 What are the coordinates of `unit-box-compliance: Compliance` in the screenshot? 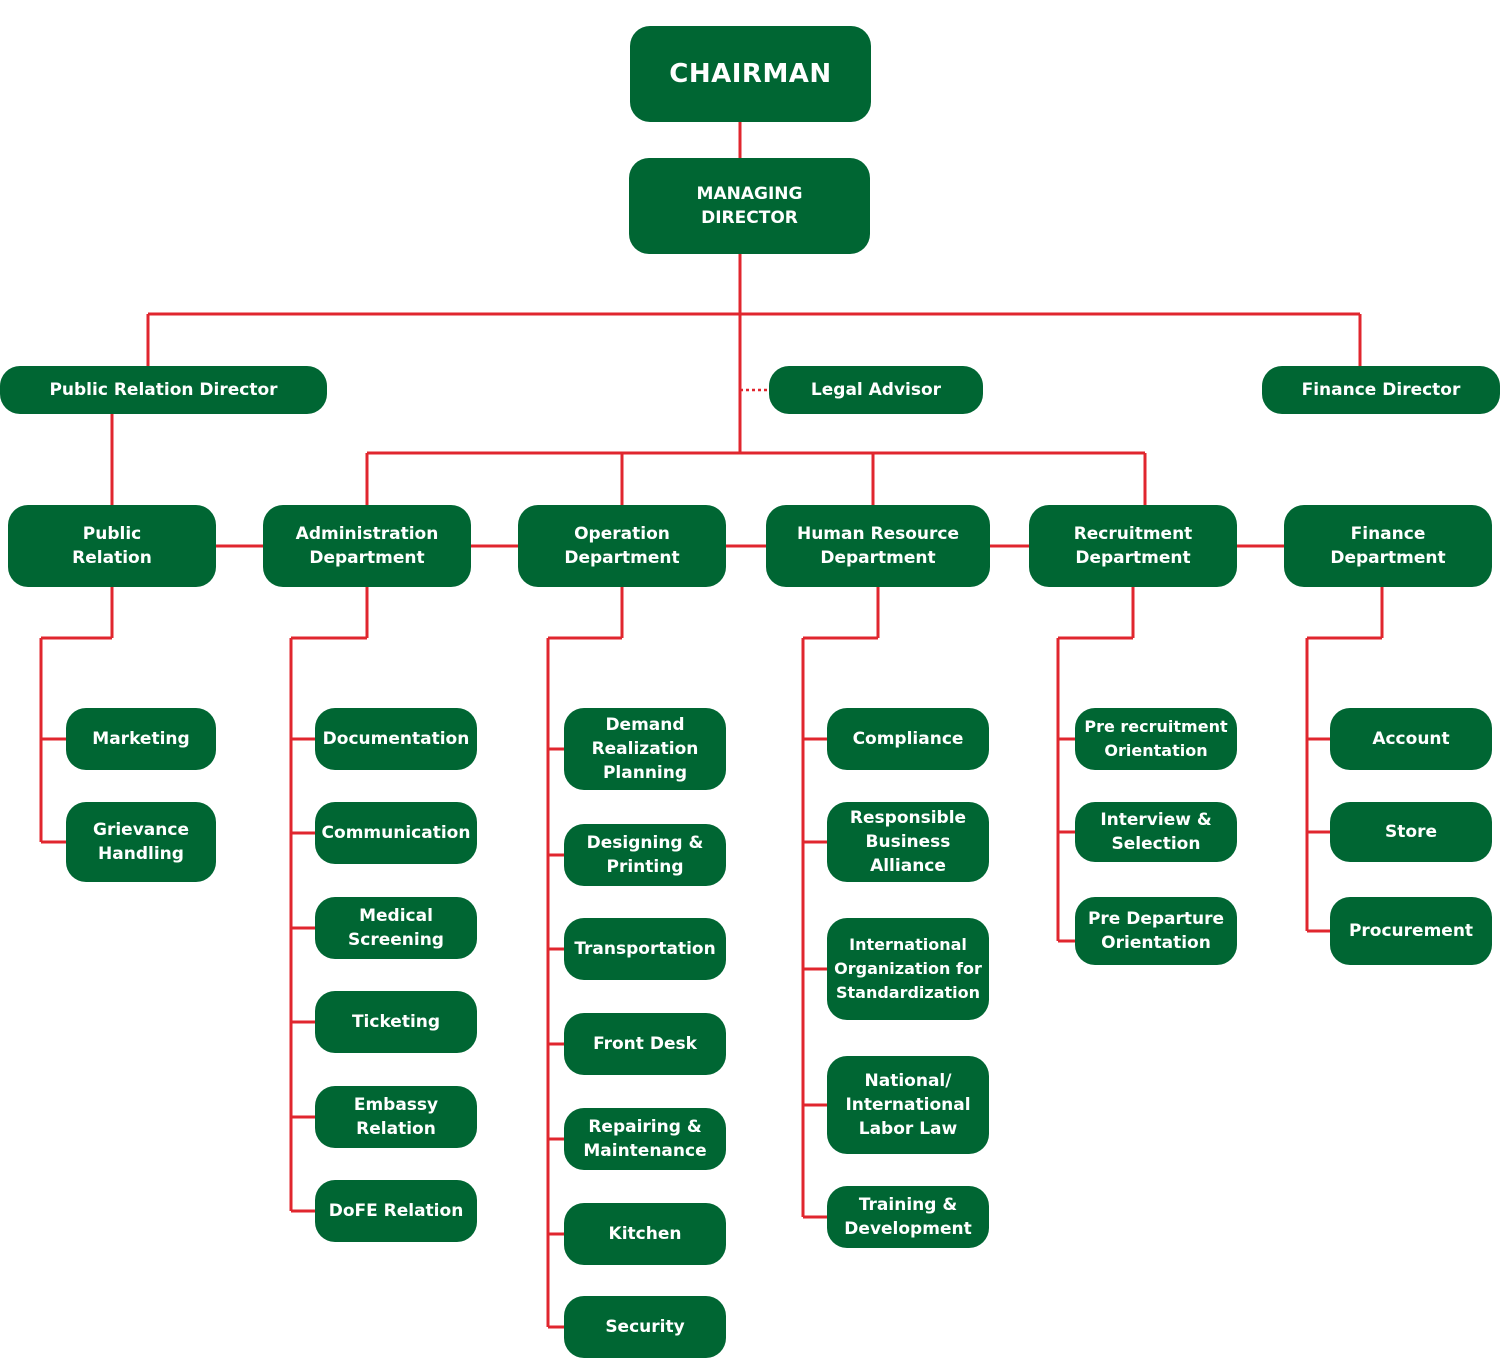 It's located at (908, 739).